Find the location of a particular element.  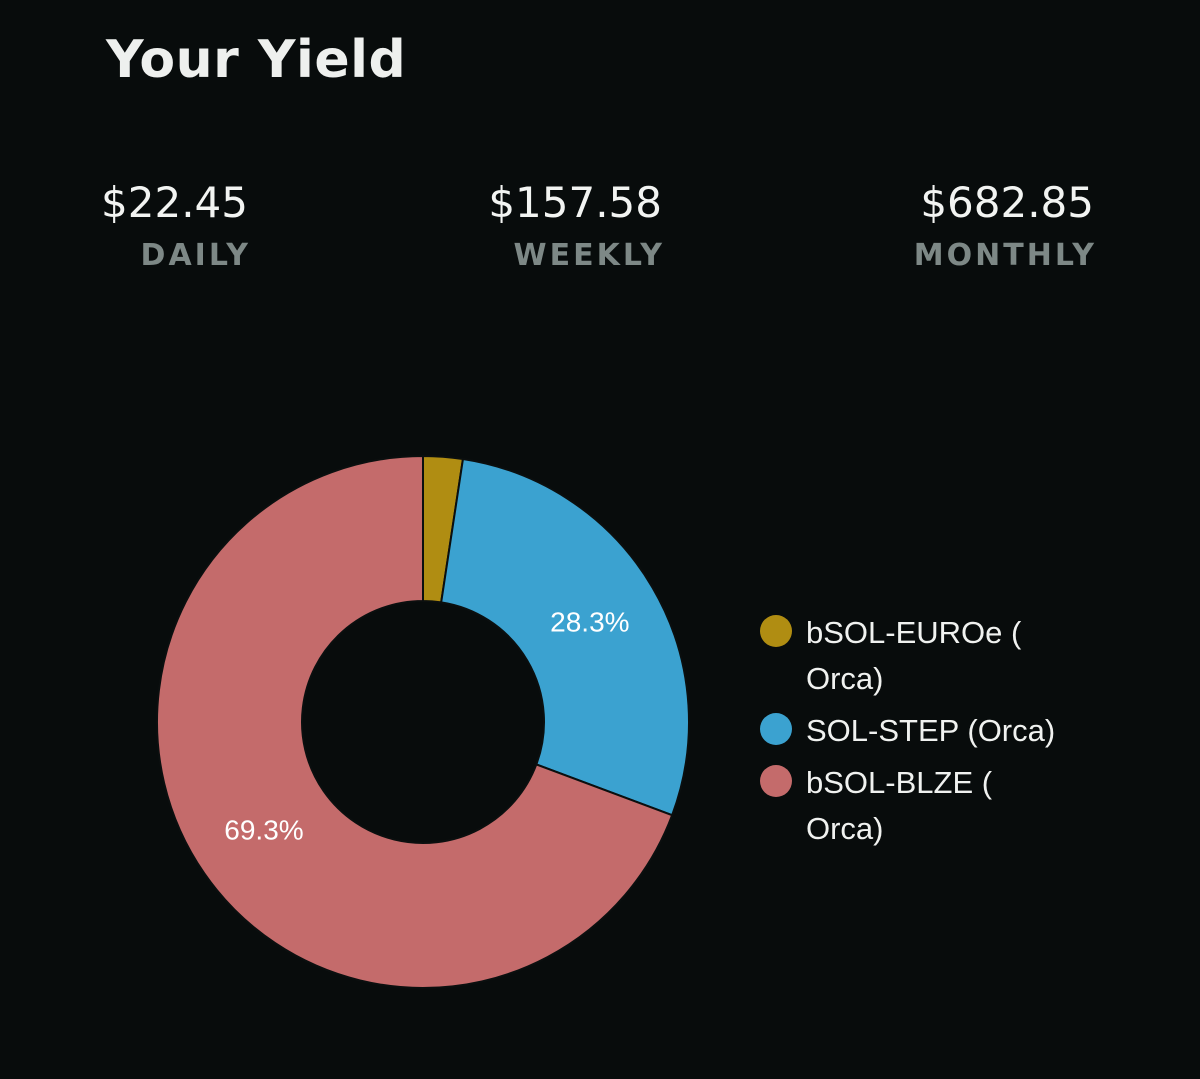

monthly-yield-label: MONTHLY is located at coordinates (1005, 255).